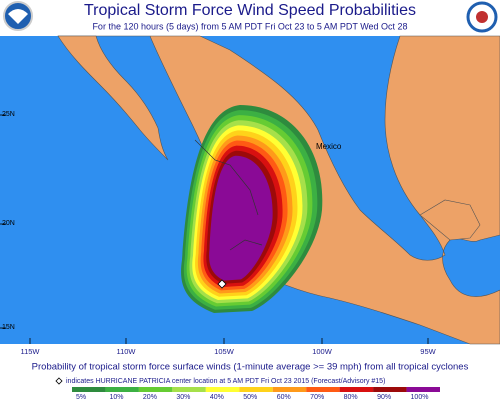 Image resolution: width=500 pixels, height=405 pixels. I want to click on probability-areas, so click(252, 209).